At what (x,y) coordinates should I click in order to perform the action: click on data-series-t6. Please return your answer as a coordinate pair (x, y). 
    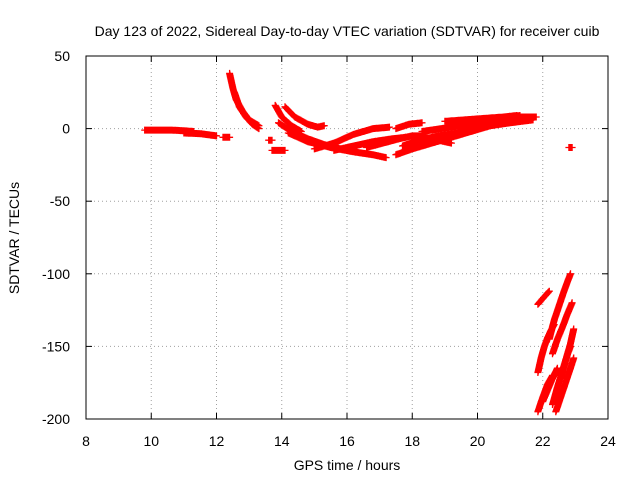
    Looking at the image, I should click on (270, 140).